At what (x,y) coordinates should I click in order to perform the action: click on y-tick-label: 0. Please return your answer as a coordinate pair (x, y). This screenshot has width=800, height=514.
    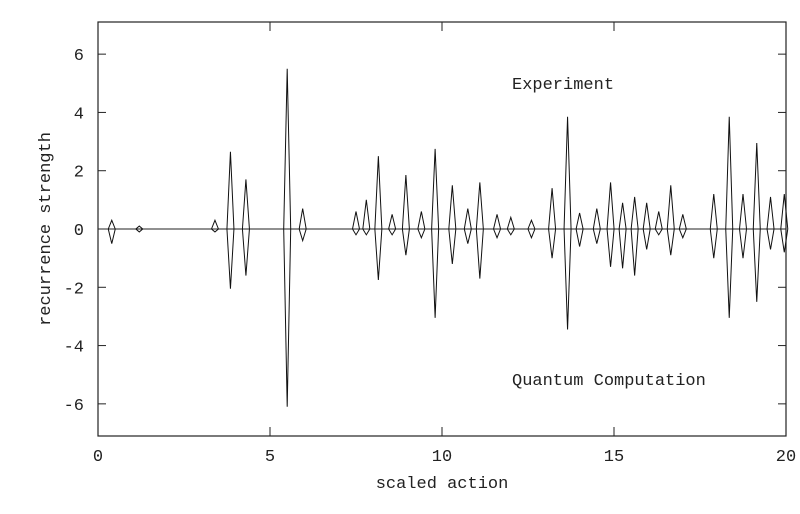
    Looking at the image, I should click on (79, 231).